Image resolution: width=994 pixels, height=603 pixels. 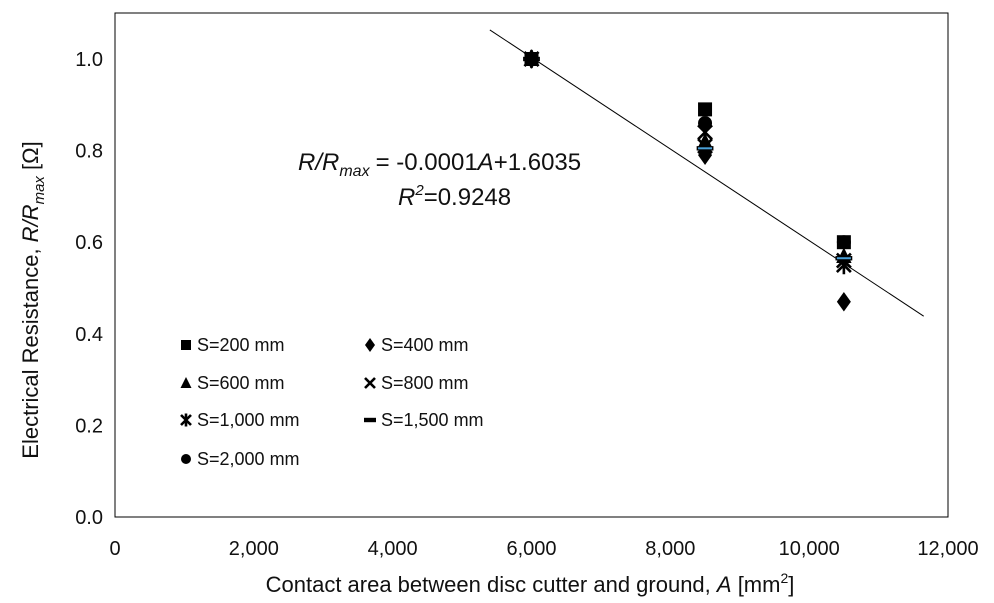 What do you see at coordinates (89, 289) in the screenshot?
I see `y-tick-labels: 0.0 0.2 0.4 0.6 0.8 1.0` at bounding box center [89, 289].